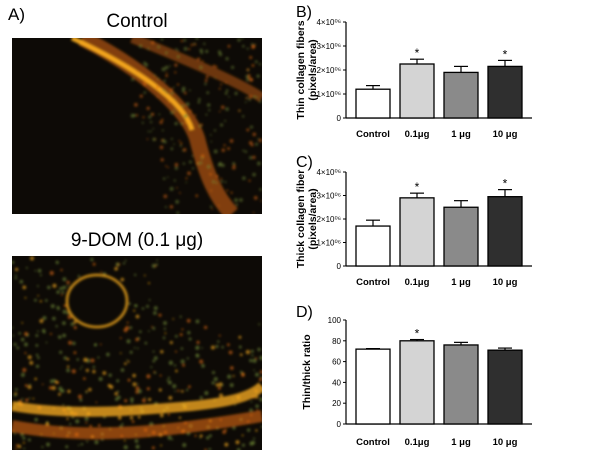  I want to click on y-tick-label: 20, so click(336, 403).